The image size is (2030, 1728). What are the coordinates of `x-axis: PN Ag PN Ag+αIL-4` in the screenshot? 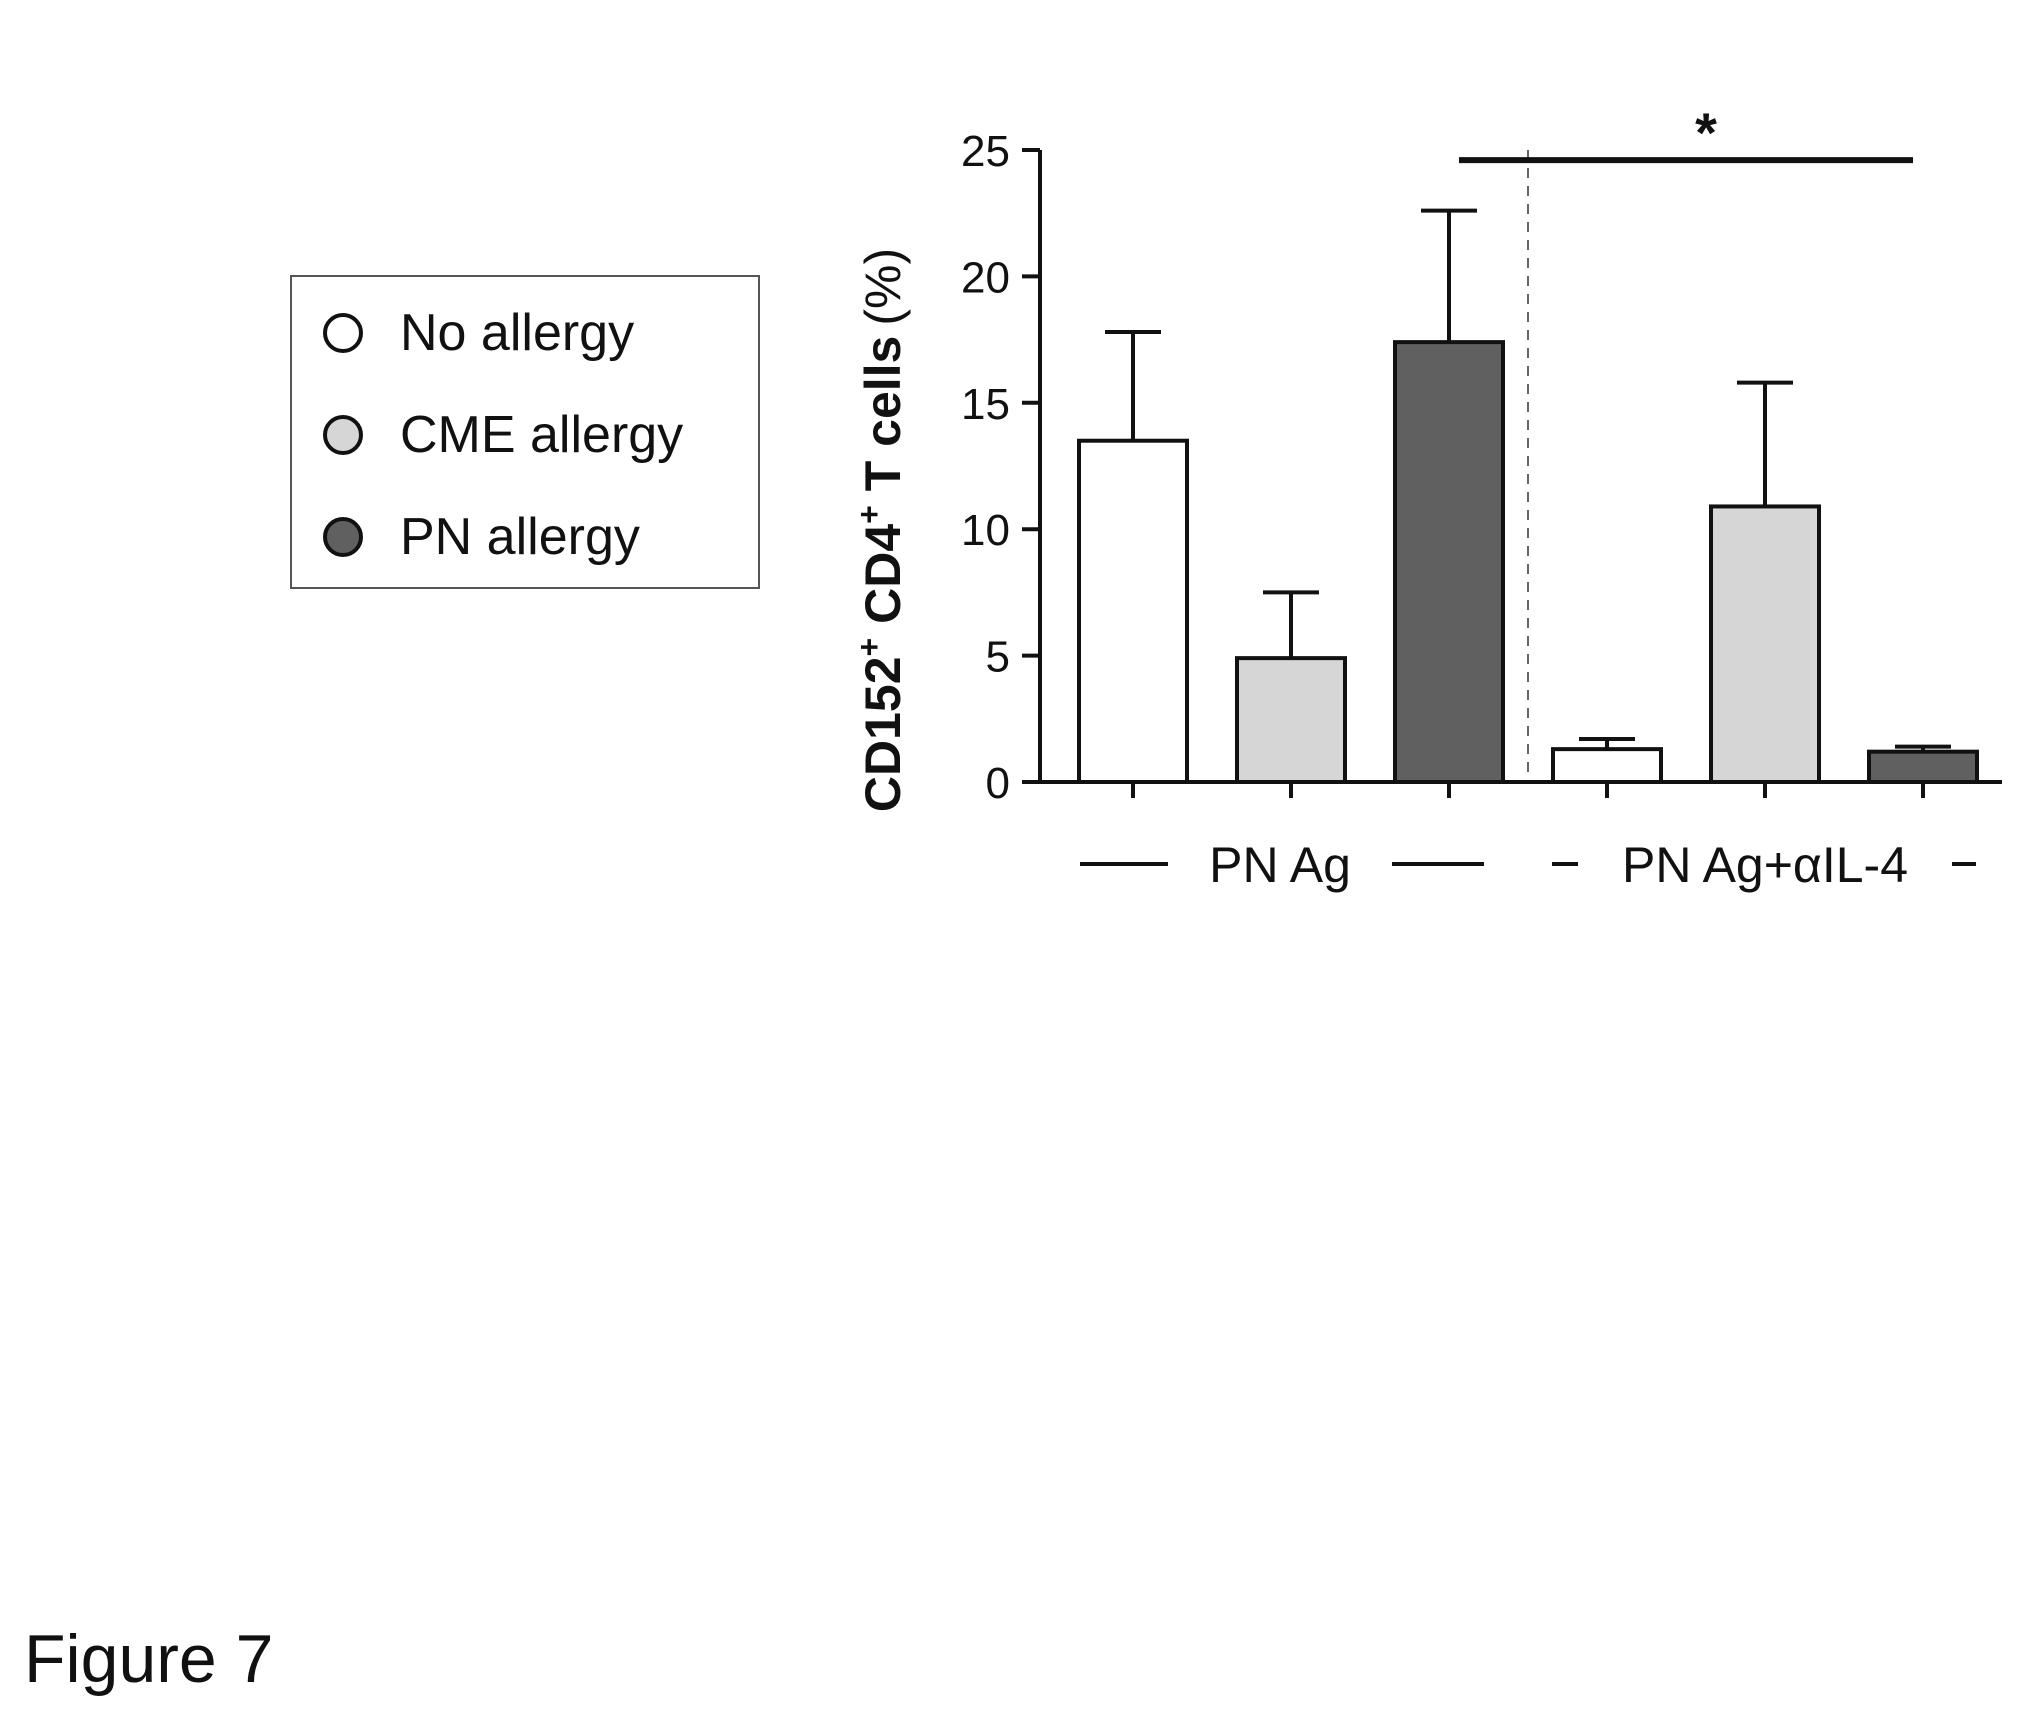 It's located at (1521, 836).